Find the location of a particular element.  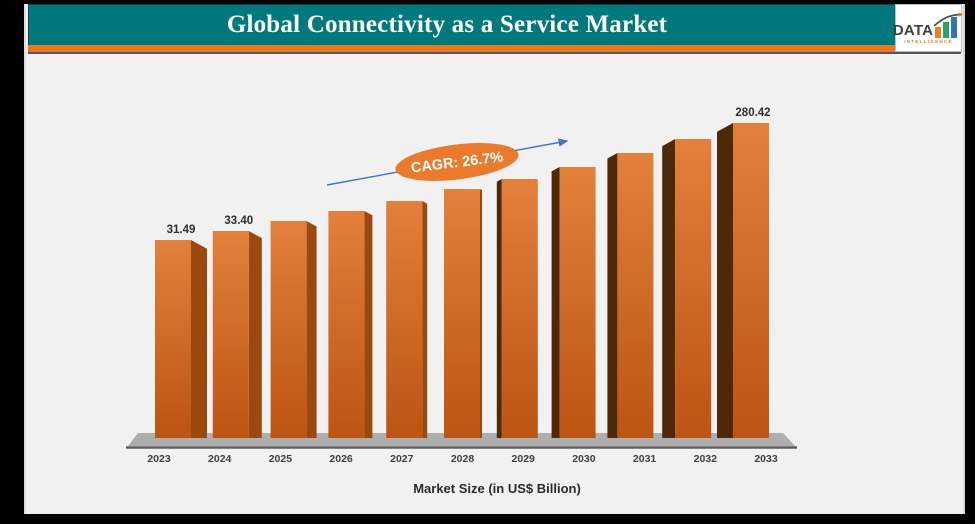

page-title: Global Connectivity as a Service Market is located at coordinates (447, 24).